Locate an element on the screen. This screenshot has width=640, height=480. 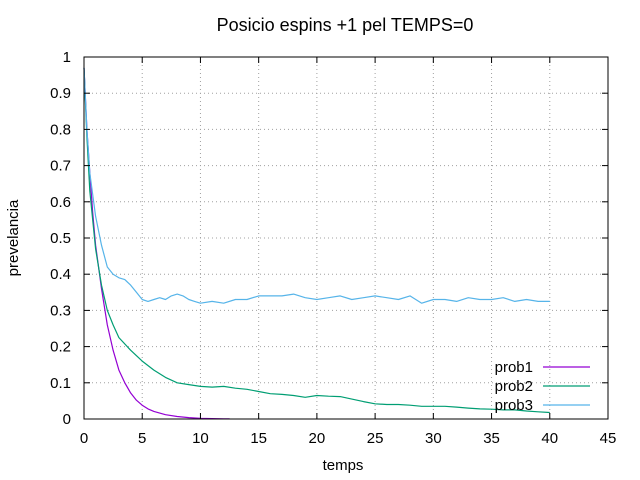
y-tick-label: 0.3 is located at coordinates (60, 310).